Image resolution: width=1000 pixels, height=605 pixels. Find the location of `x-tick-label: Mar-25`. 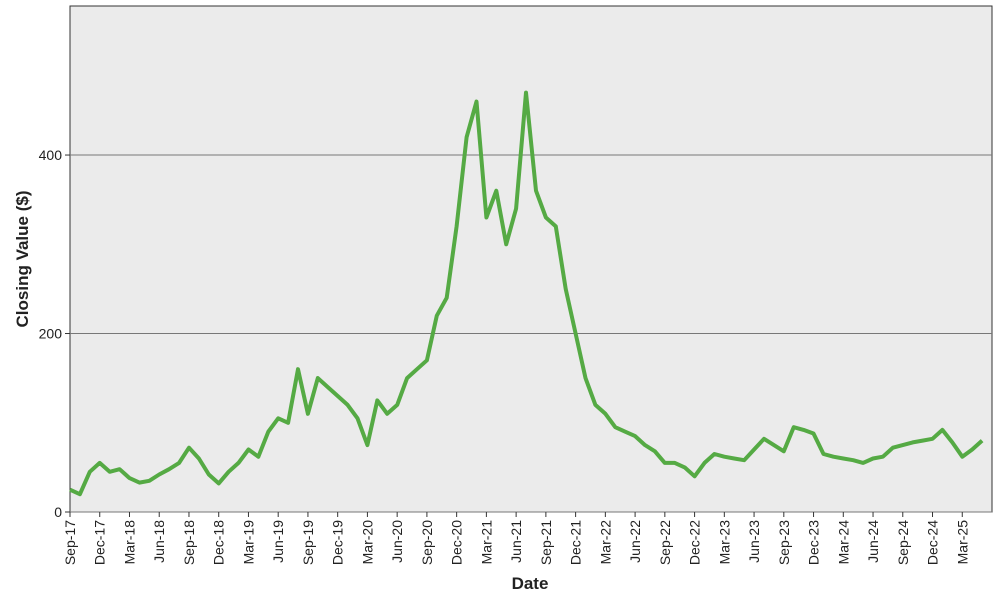

x-tick-label: Mar-25 is located at coordinates (962, 542).